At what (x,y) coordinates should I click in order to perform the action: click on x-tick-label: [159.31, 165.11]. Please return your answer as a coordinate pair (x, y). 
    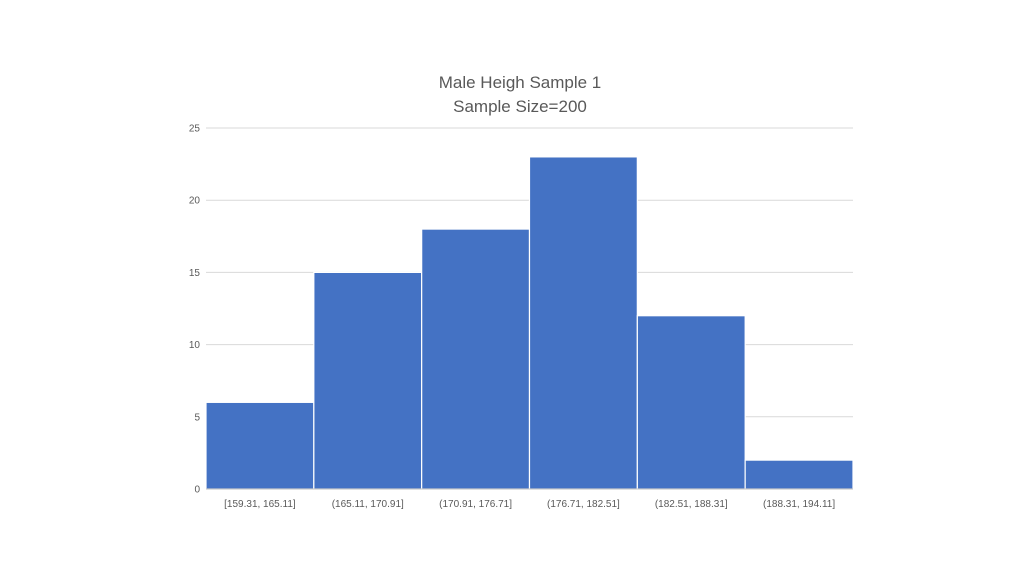
    Looking at the image, I should click on (260, 504).